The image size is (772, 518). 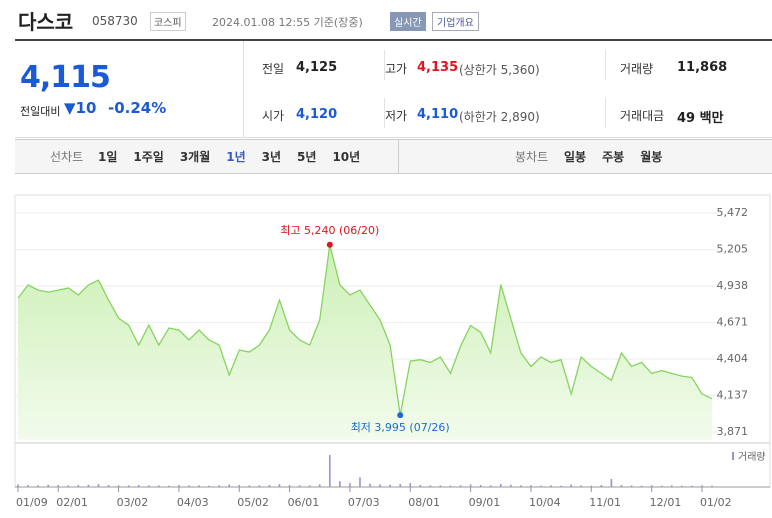 I want to click on volume-legend-mark, so click(x=733, y=456).